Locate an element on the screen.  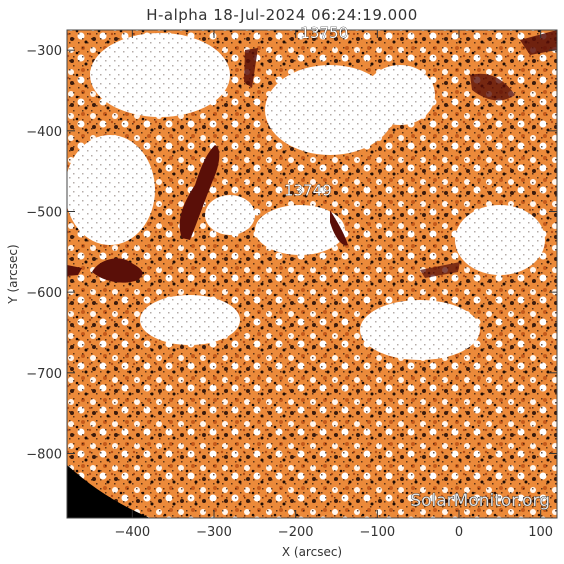
y-tick-label: −400 is located at coordinates (44, 132).